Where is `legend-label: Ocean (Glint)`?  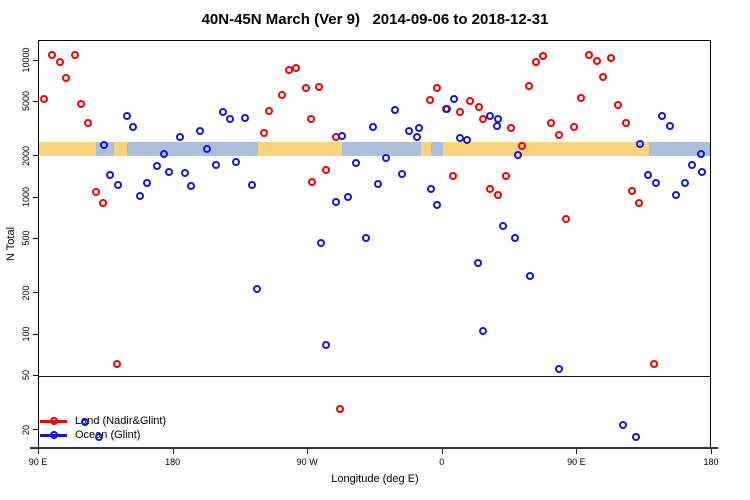 legend-label: Ocean (Glint) is located at coordinates (108, 435).